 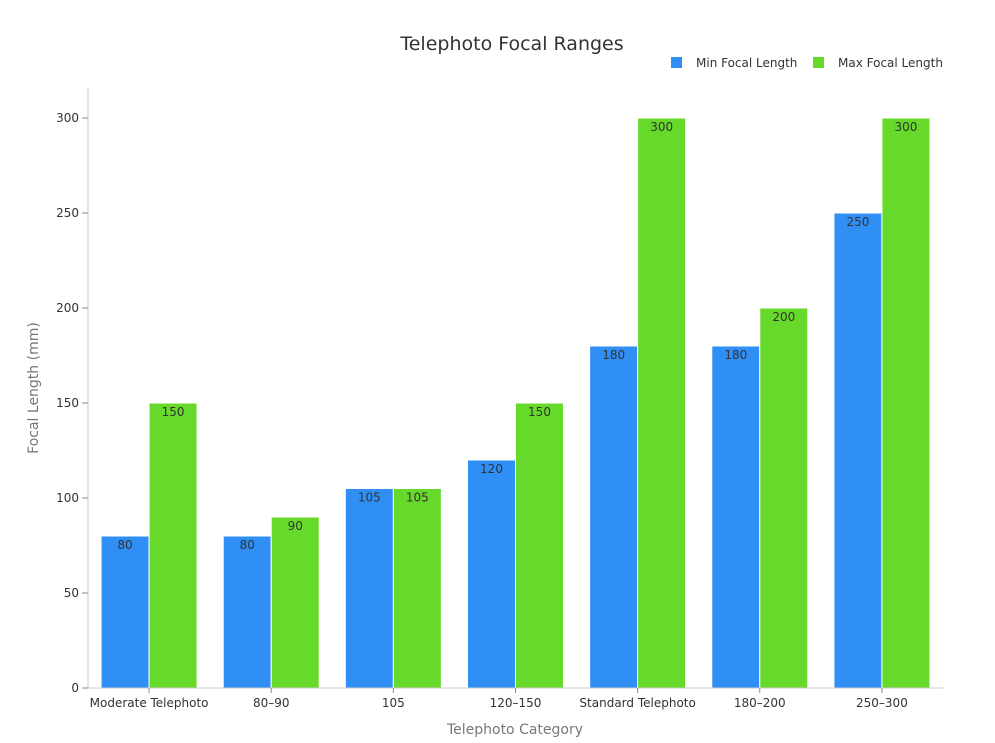 I want to click on y-tick-label: 150, so click(x=67, y=403).